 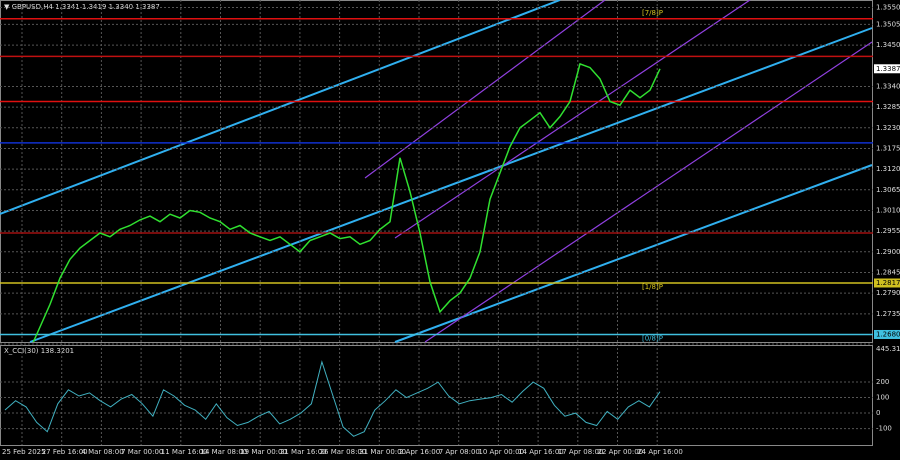 I want to click on price-tick-label: 1.3175, so click(x=888, y=148).